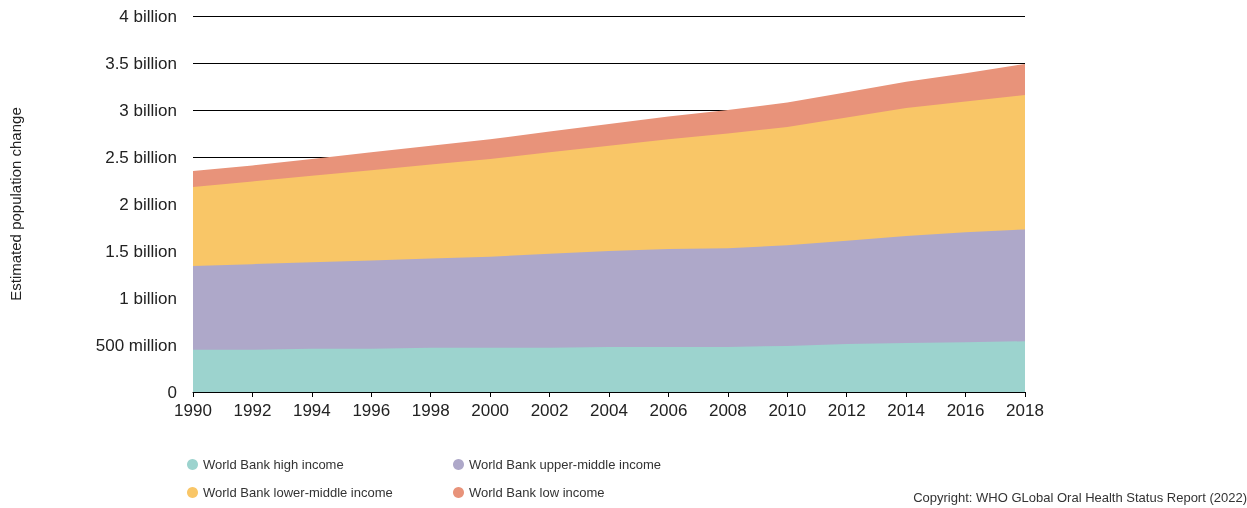 This screenshot has width=1247, height=508. What do you see at coordinates (148, 16) in the screenshot?
I see `y-tick-label: 4 billion` at bounding box center [148, 16].